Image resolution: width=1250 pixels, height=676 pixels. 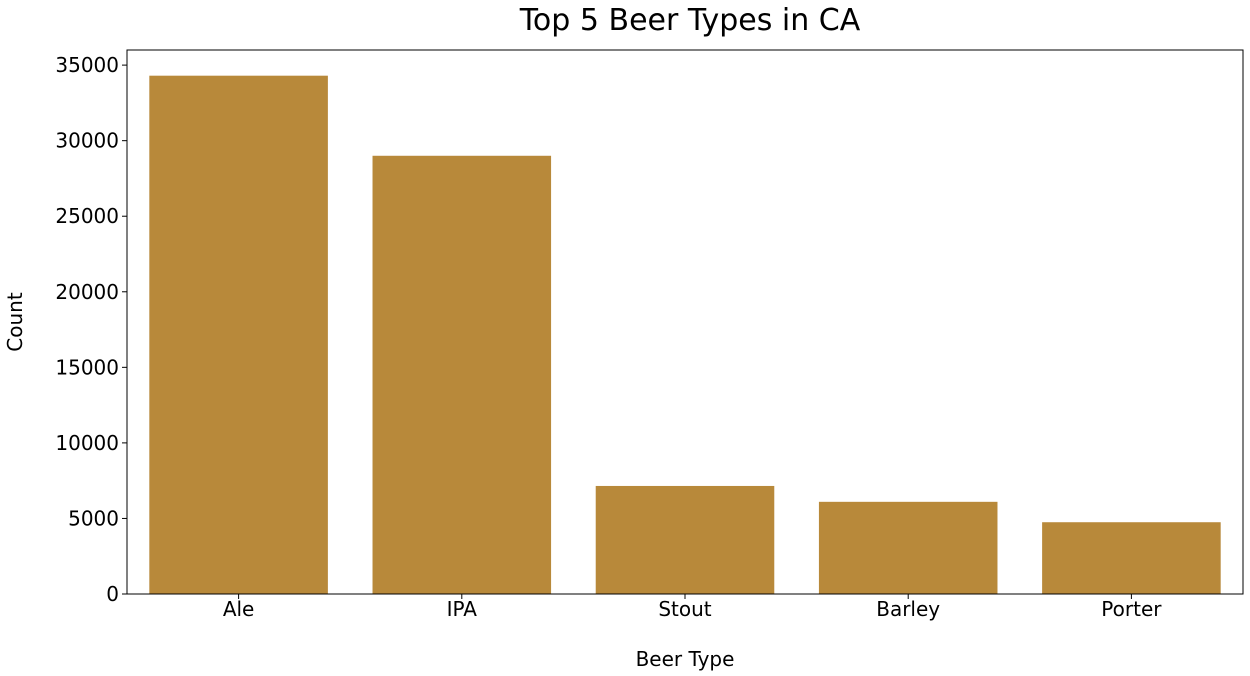 I want to click on x-tick-label: Porter, so click(x=1131, y=609).